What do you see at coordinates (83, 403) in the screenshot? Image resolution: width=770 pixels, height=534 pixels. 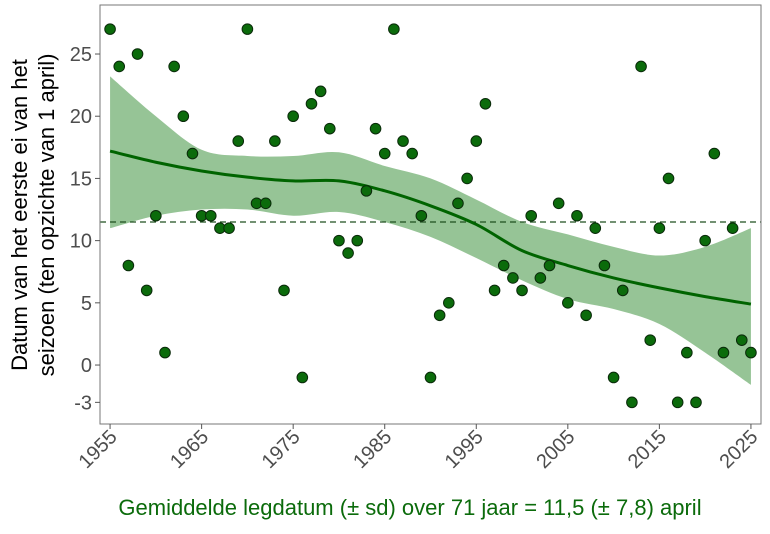 I see `y-tick-label: -3` at bounding box center [83, 403].